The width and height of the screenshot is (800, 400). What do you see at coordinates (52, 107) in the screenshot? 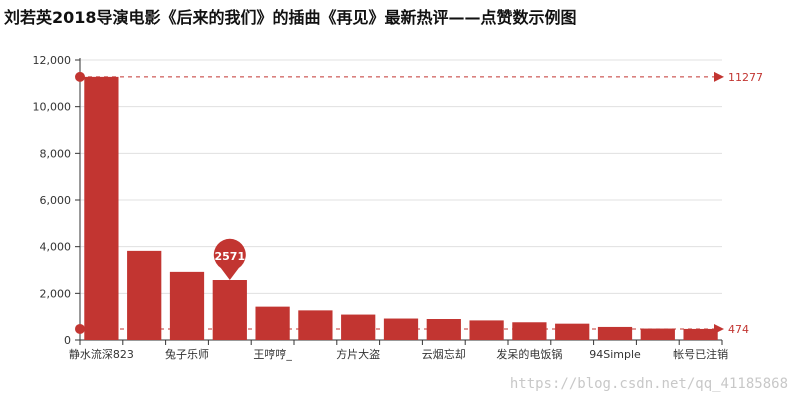
I see `y-tick-label: 10,000` at bounding box center [52, 107].